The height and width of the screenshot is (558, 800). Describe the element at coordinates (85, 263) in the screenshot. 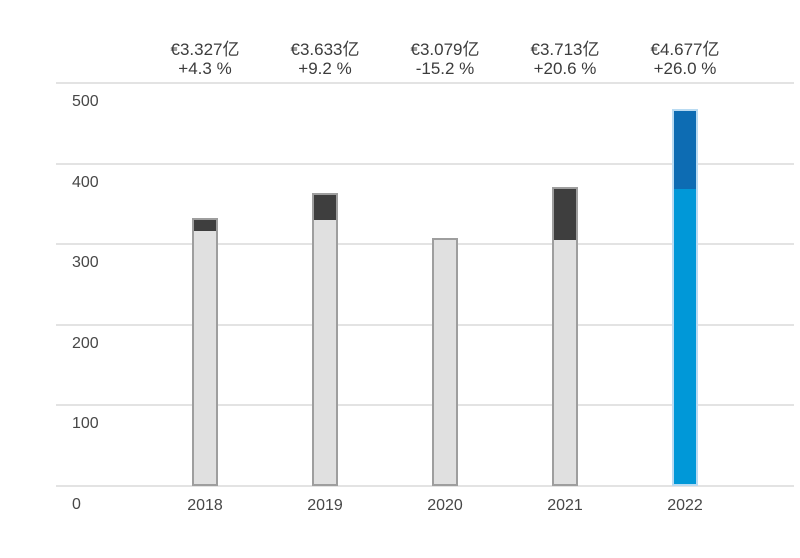

I see `y-tick-label: 300` at that location.